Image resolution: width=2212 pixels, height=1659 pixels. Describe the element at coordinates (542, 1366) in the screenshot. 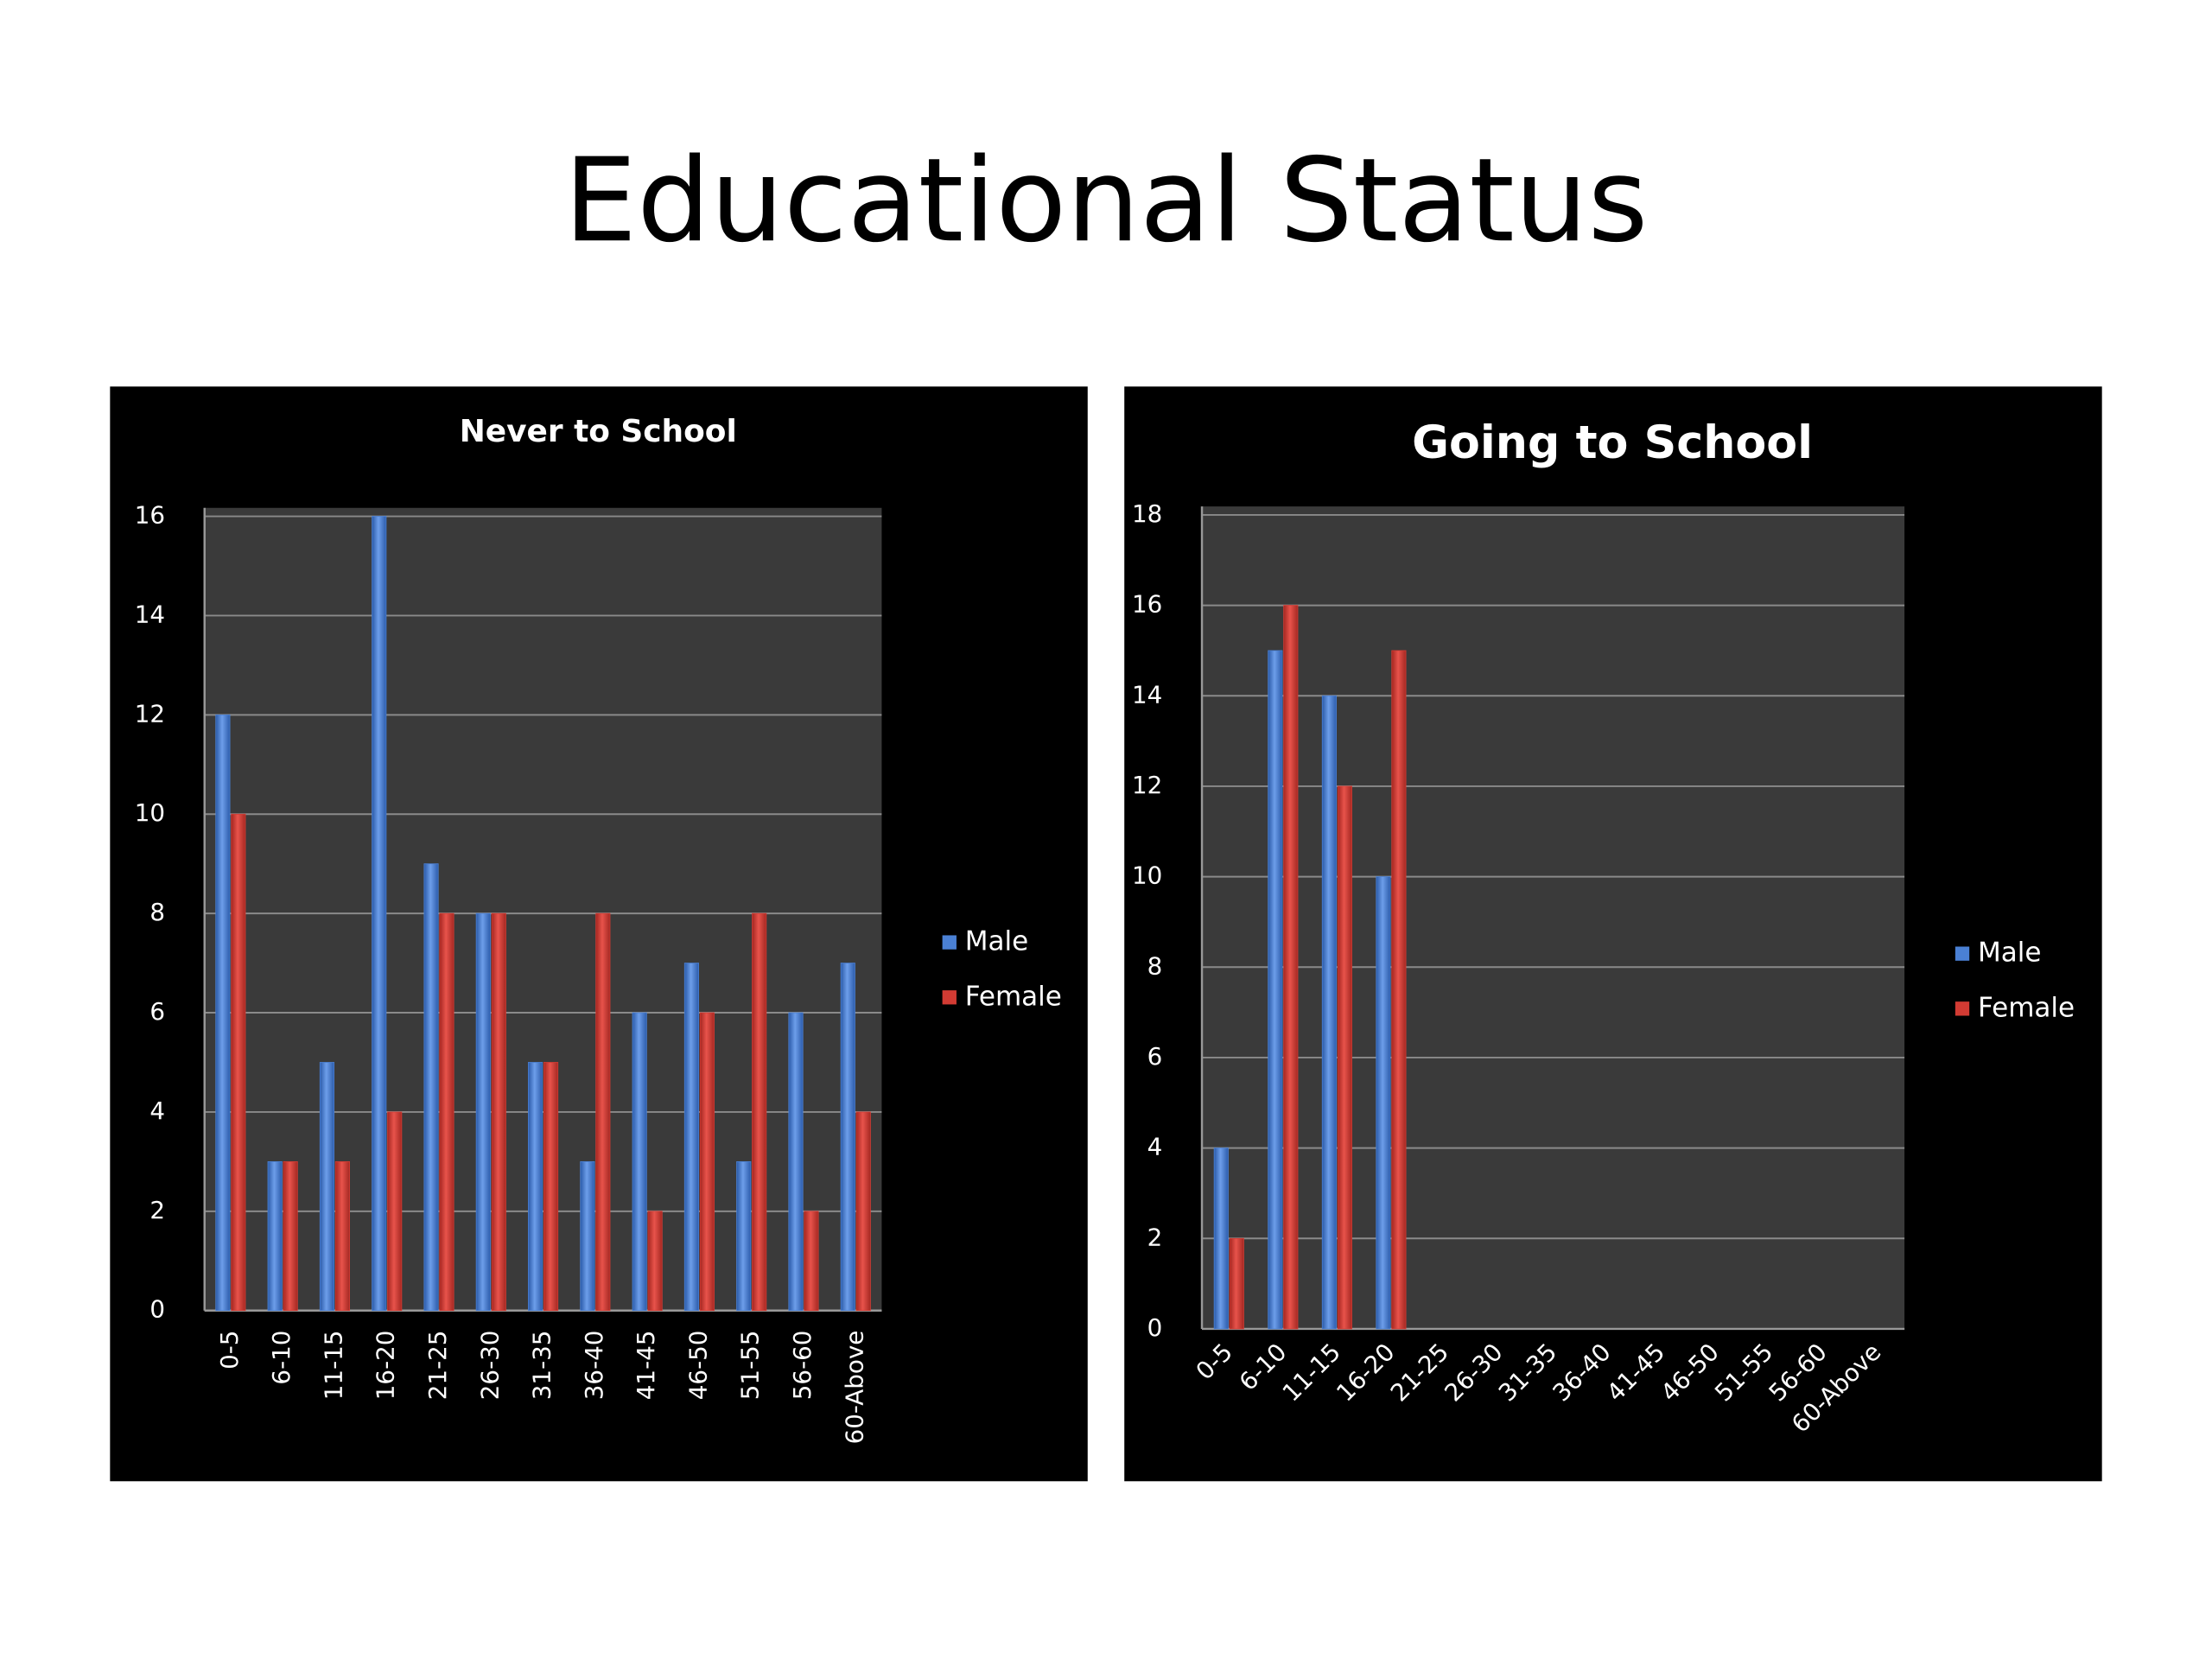

I see `x-tick-label: 31-35` at that location.